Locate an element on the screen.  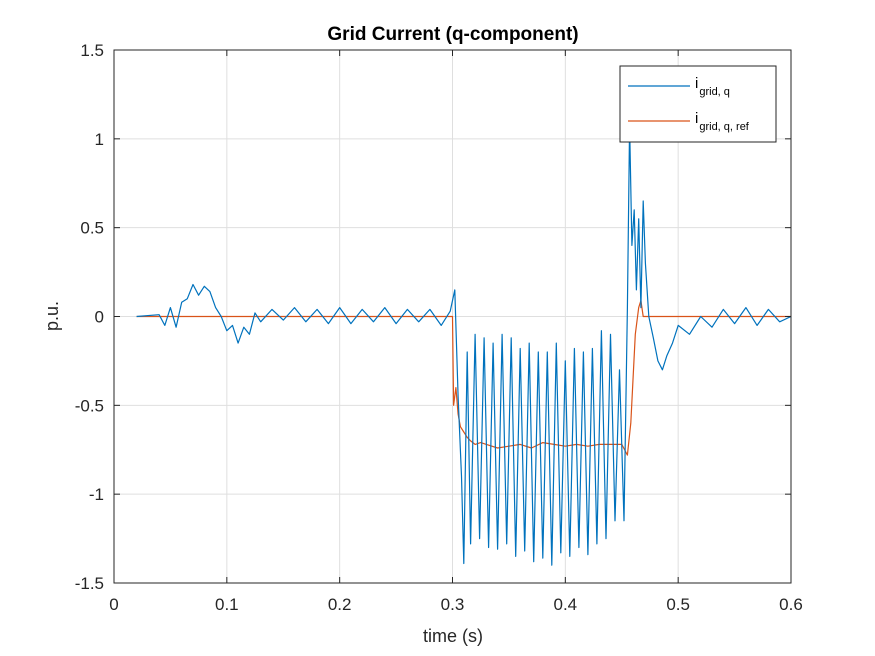
x-tick-label: 0 is located at coordinates (113, 604).